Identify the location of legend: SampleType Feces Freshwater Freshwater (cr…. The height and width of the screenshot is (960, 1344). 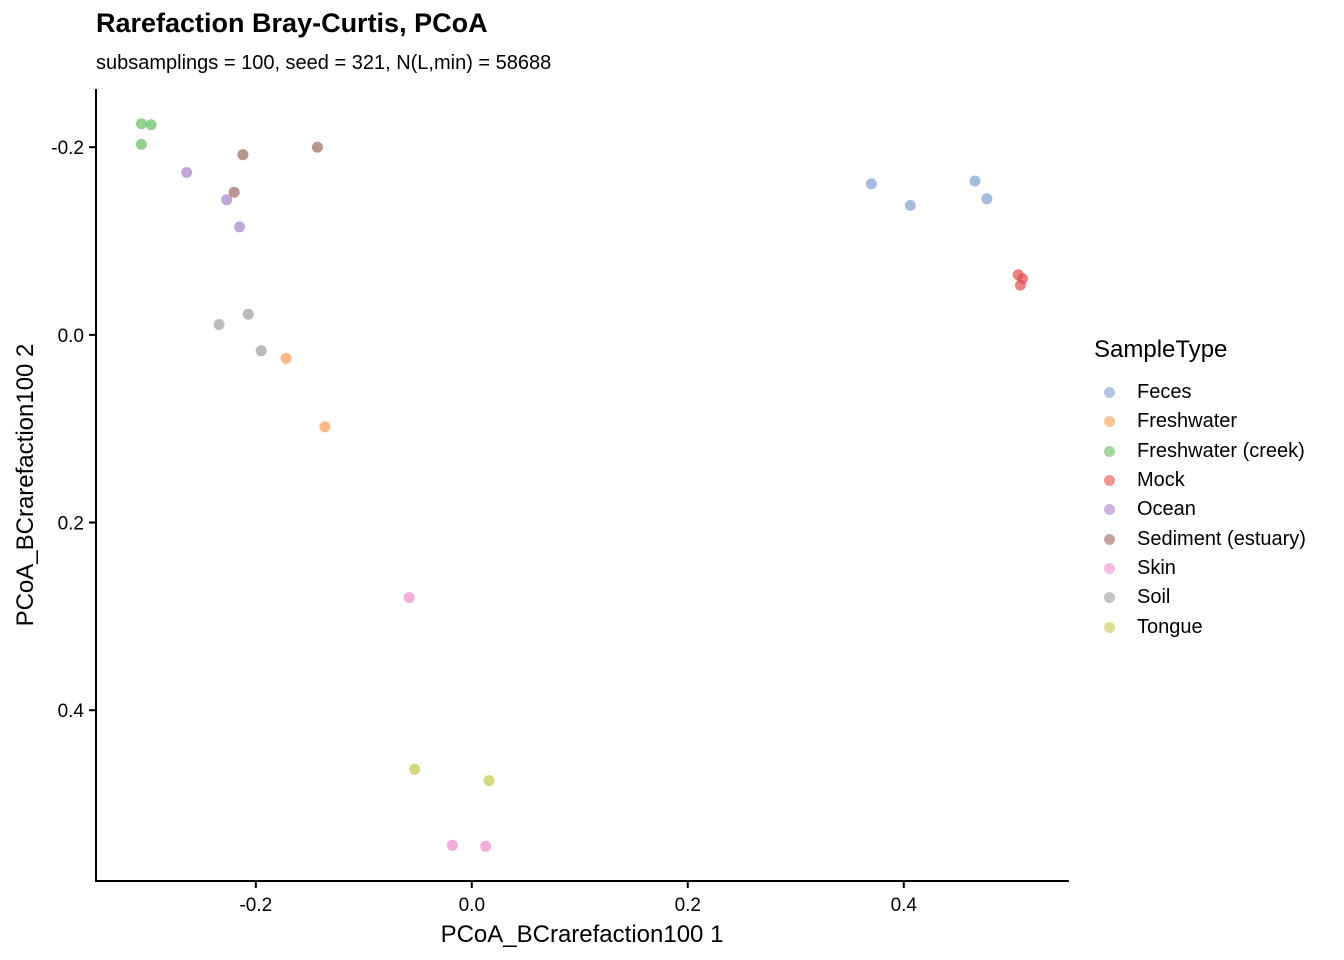
(1200, 487).